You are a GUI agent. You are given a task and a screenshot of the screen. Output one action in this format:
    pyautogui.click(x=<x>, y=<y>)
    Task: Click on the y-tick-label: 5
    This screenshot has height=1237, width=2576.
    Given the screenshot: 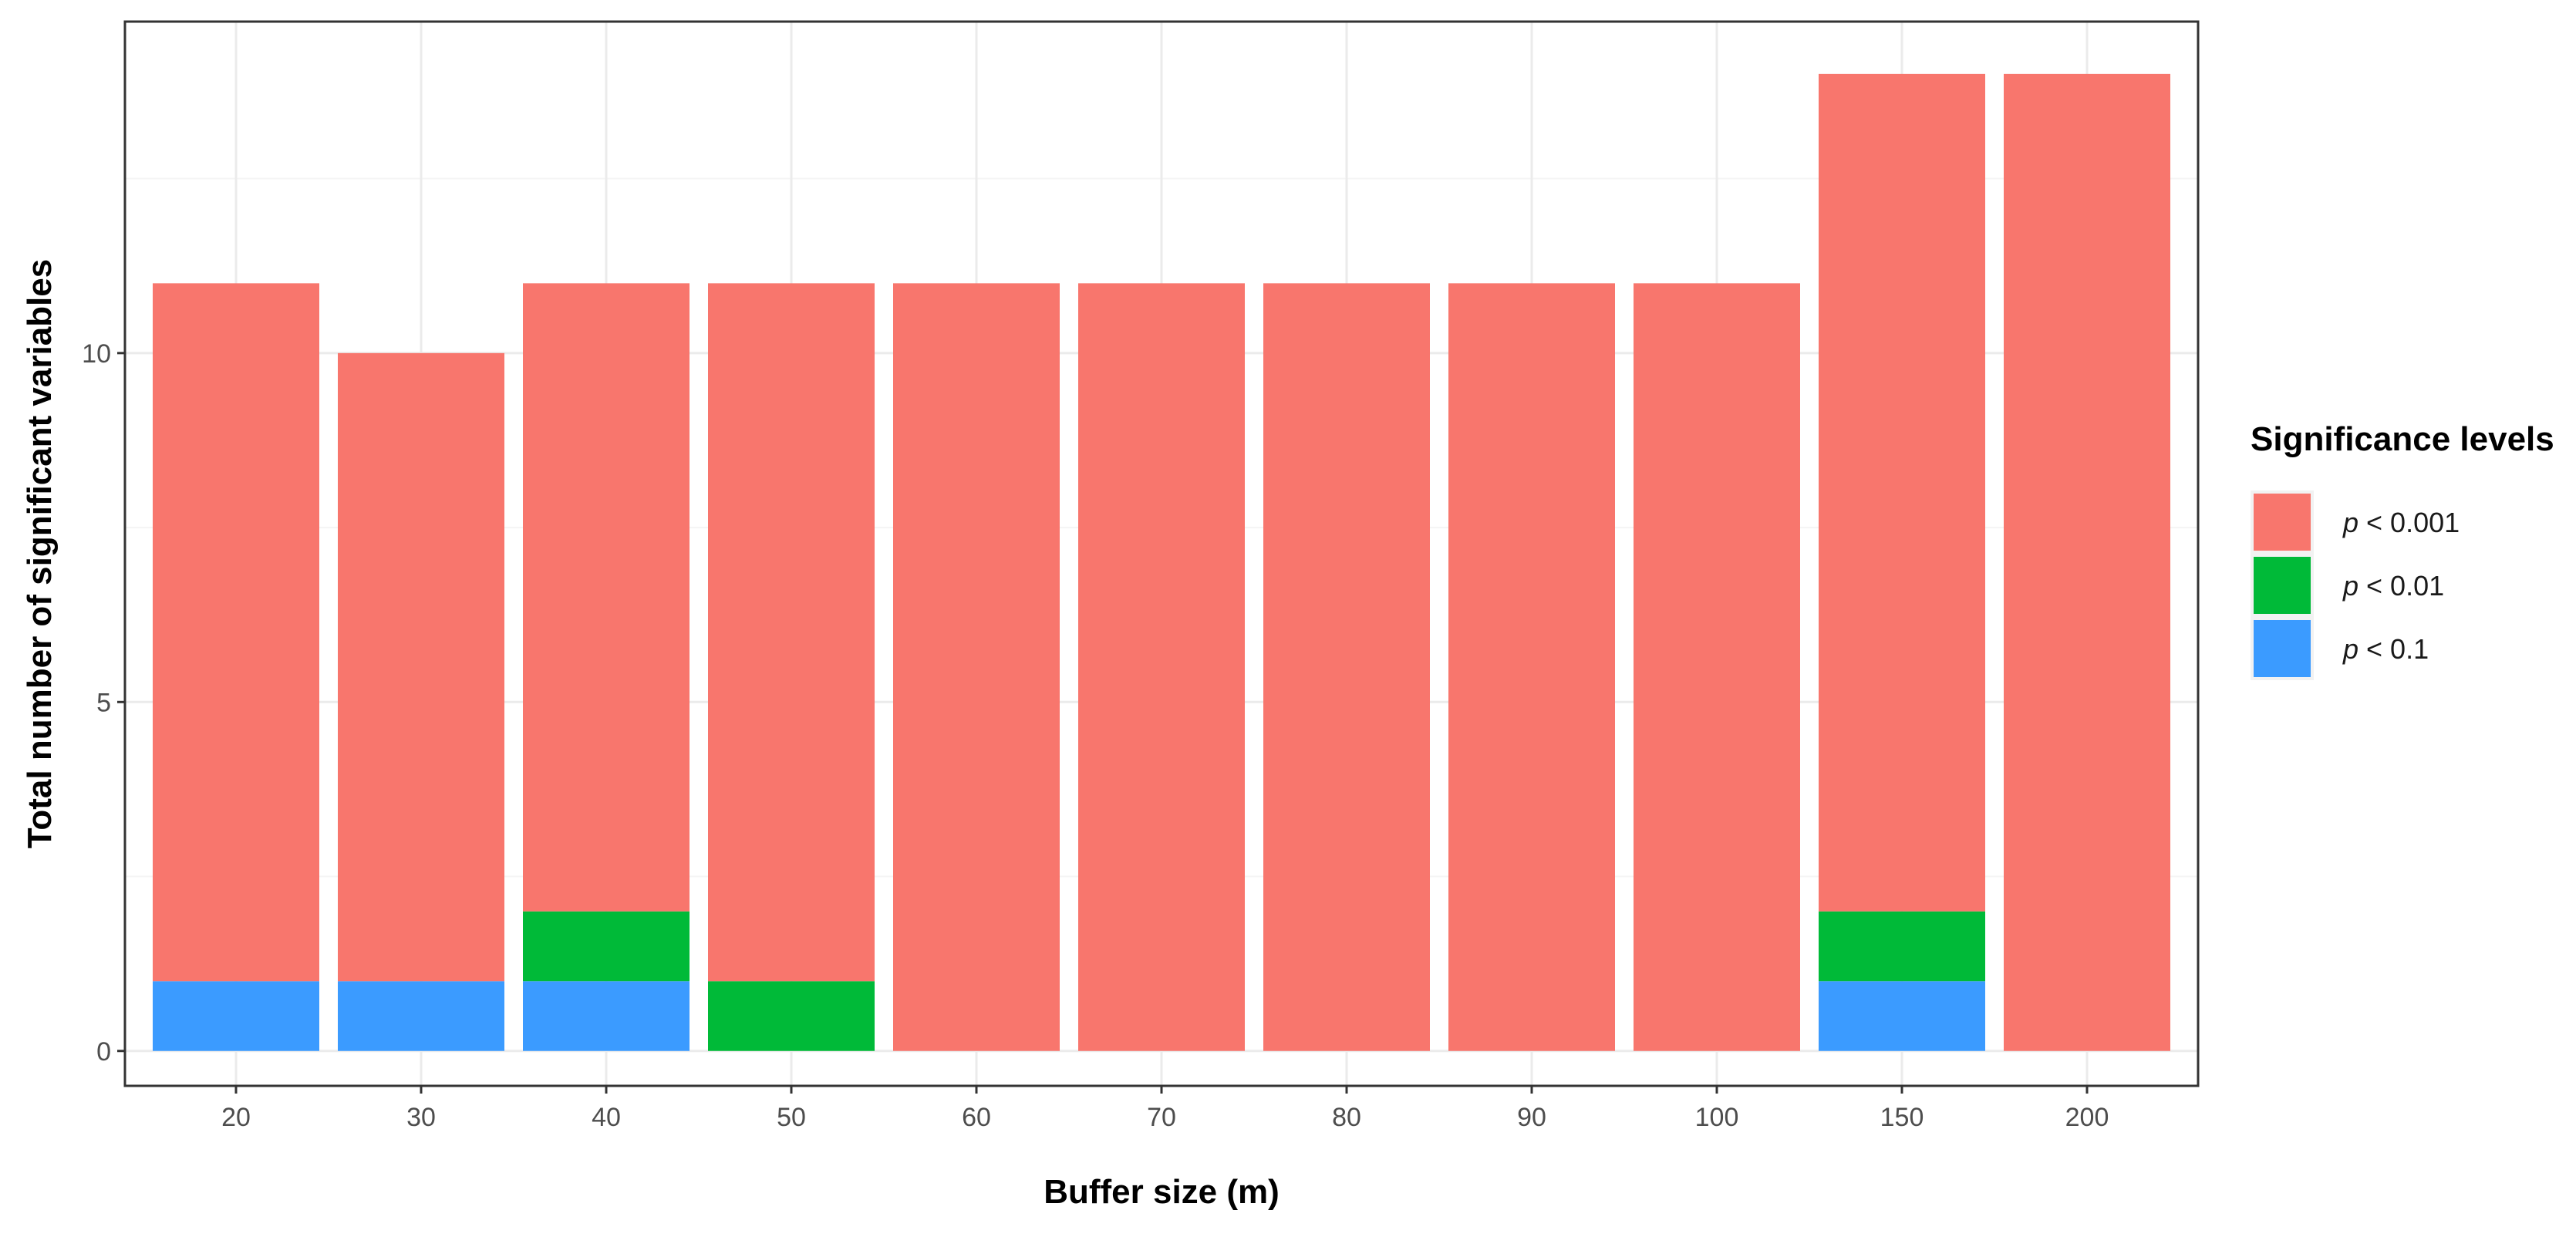 What is the action you would take?
    pyautogui.click(x=103, y=702)
    